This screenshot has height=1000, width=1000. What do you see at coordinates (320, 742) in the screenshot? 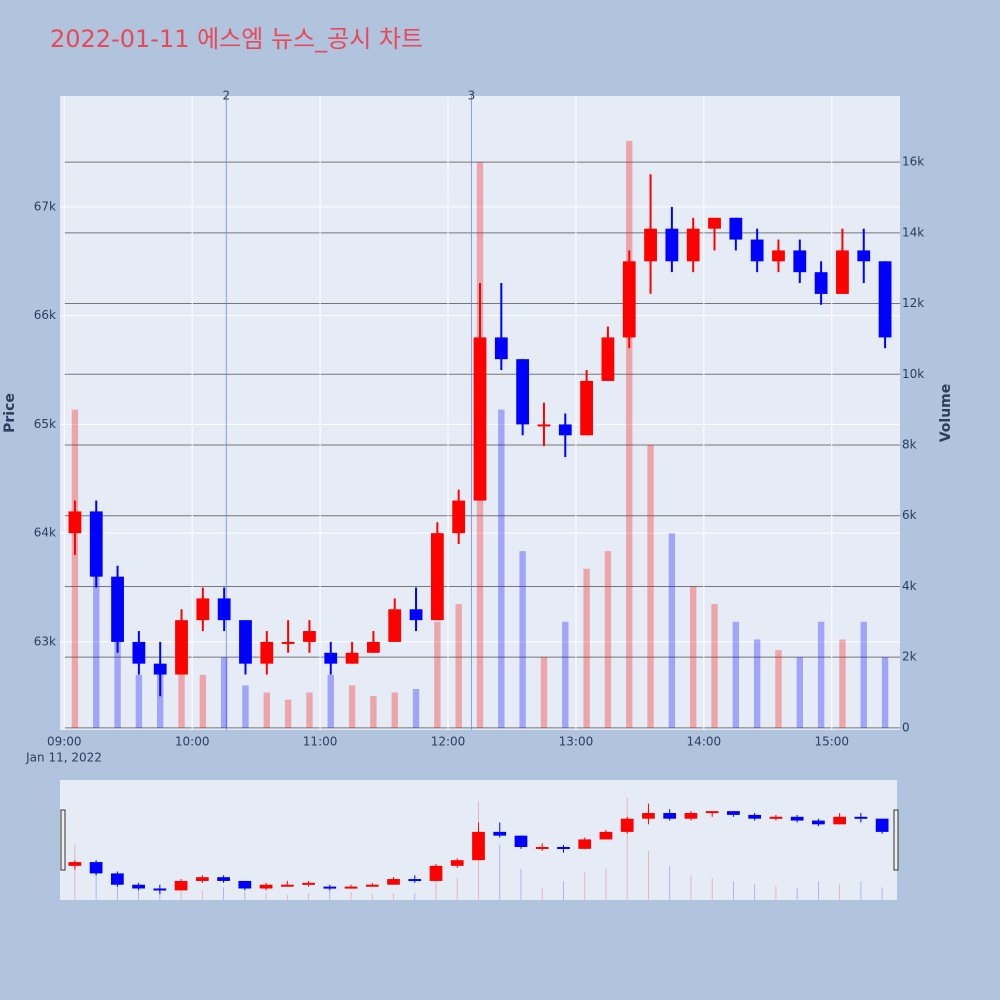
I see `x-tick-label: 11:00` at bounding box center [320, 742].